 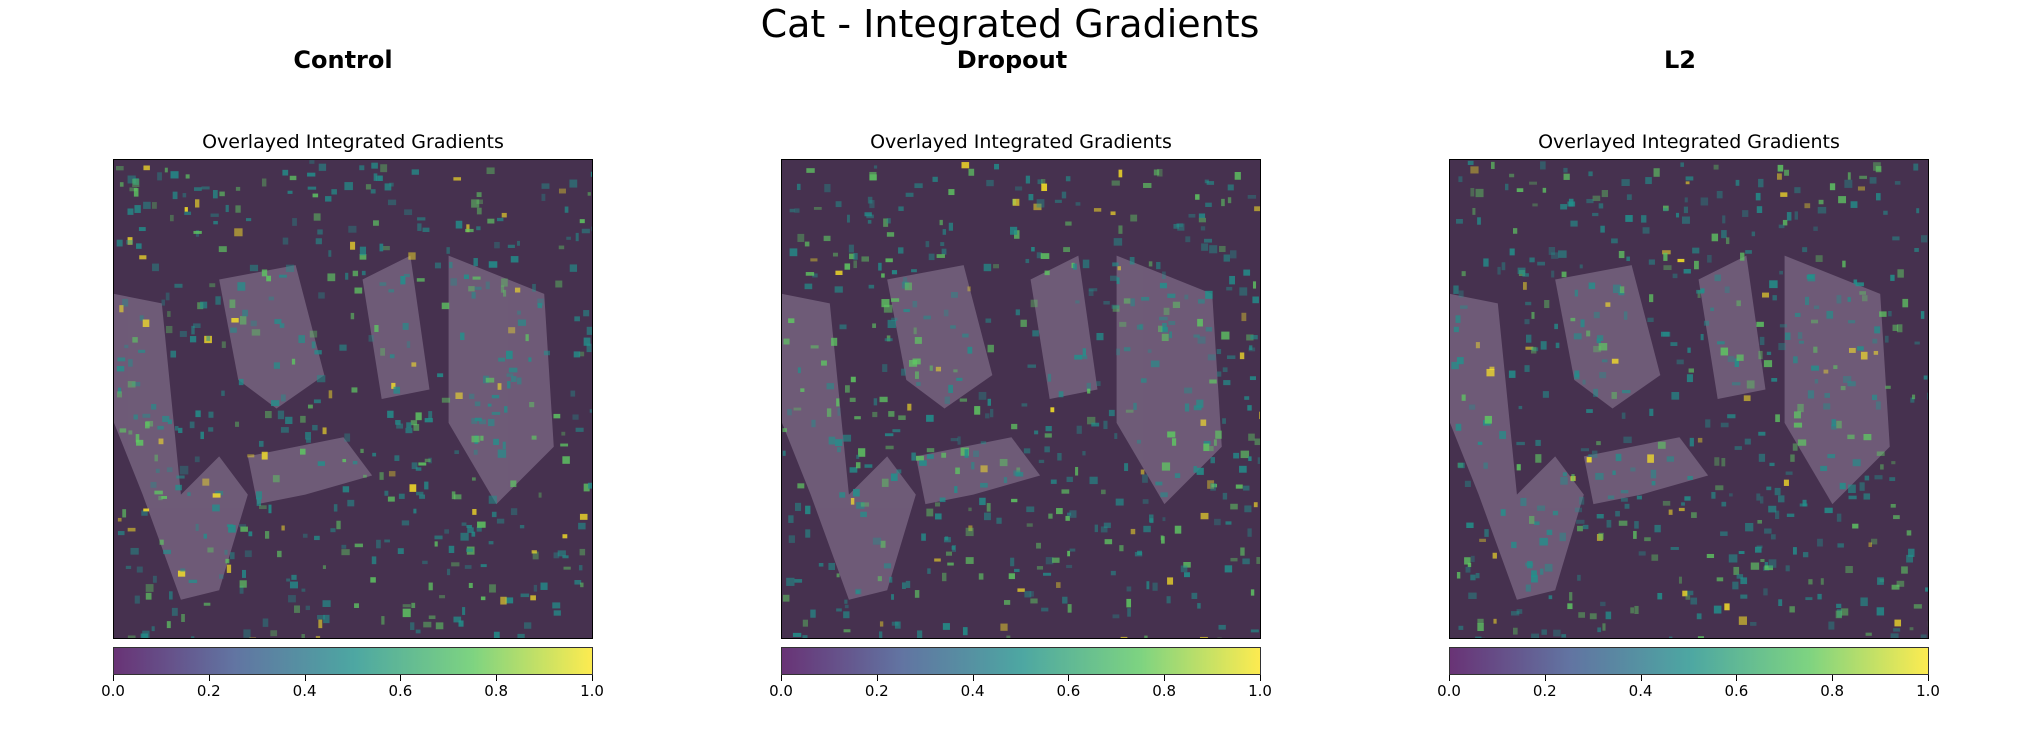 What do you see at coordinates (343, 60) in the screenshot?
I see `column-title-control: Control` at bounding box center [343, 60].